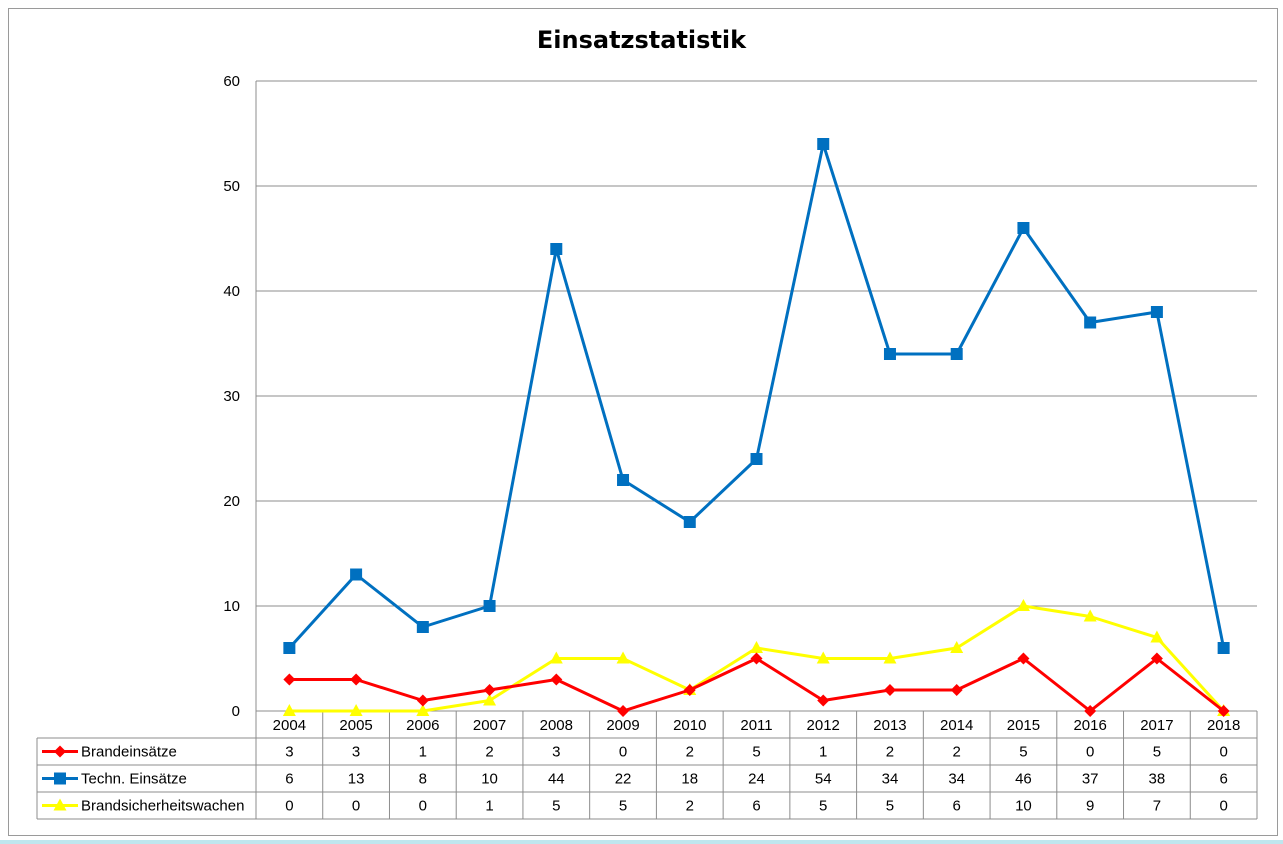 The image size is (1283, 844). Describe the element at coordinates (1156, 725) in the screenshot. I see `x-tick-label: 2017` at that location.